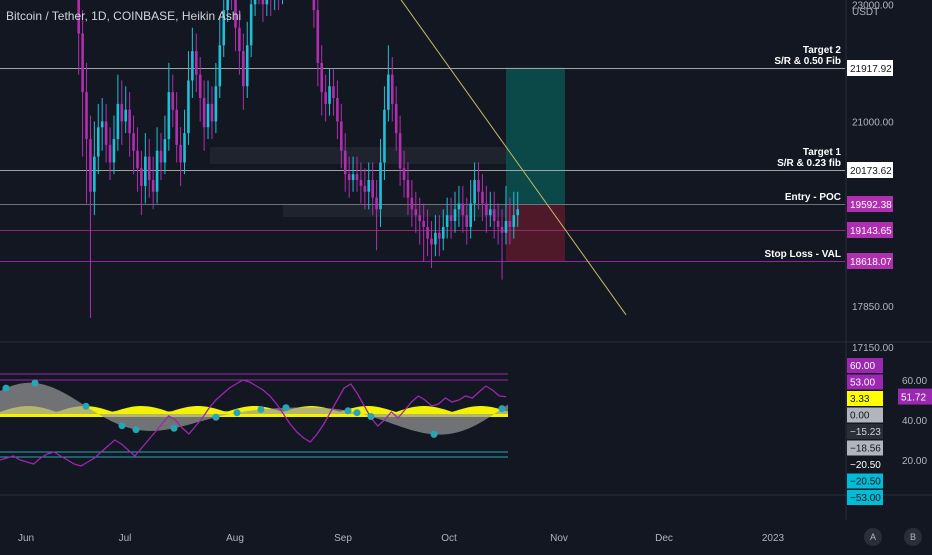  What do you see at coordinates (535, 135) in the screenshot?
I see `take-profit-zone` at bounding box center [535, 135].